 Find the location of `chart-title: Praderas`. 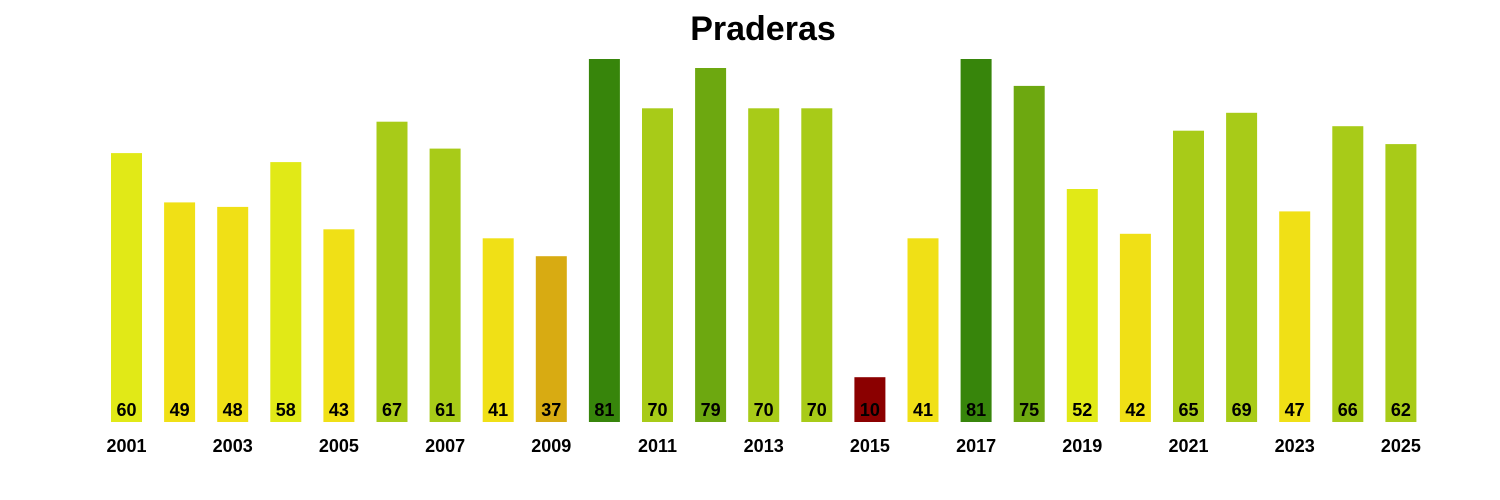

chart-title: Praderas is located at coordinates (763, 29).